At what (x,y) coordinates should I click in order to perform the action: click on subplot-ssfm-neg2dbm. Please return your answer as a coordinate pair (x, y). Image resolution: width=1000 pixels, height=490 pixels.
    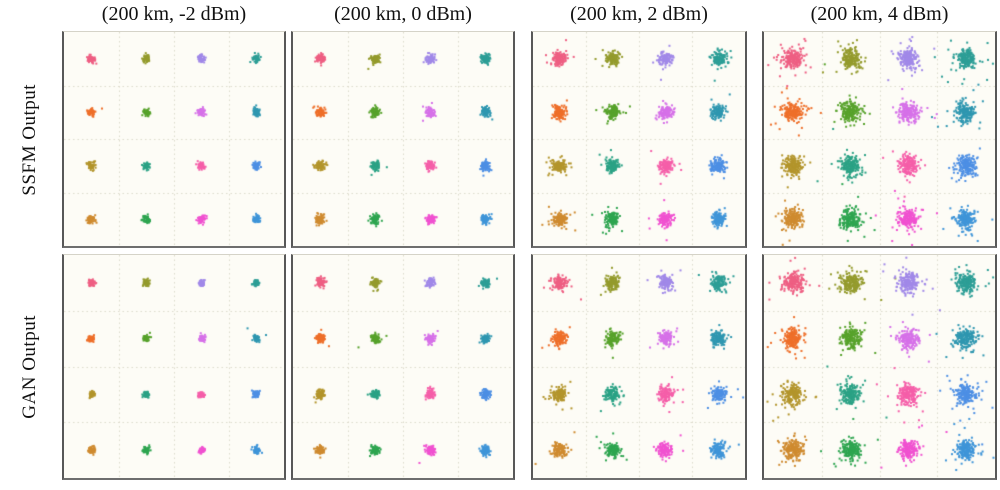
    Looking at the image, I should click on (174, 139).